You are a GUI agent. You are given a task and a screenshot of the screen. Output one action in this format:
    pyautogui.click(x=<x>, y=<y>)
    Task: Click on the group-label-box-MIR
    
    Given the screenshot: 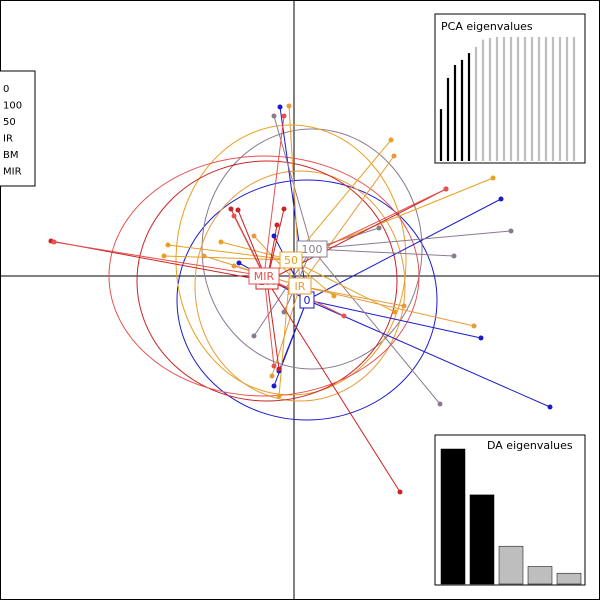 What is the action you would take?
    pyautogui.click(x=264, y=276)
    